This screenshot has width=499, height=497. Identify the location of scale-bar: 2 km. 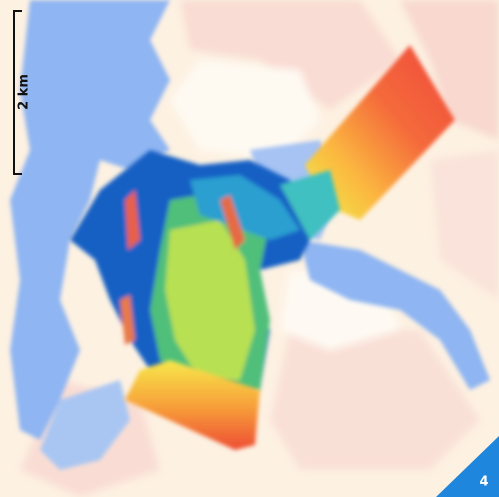
(22, 92).